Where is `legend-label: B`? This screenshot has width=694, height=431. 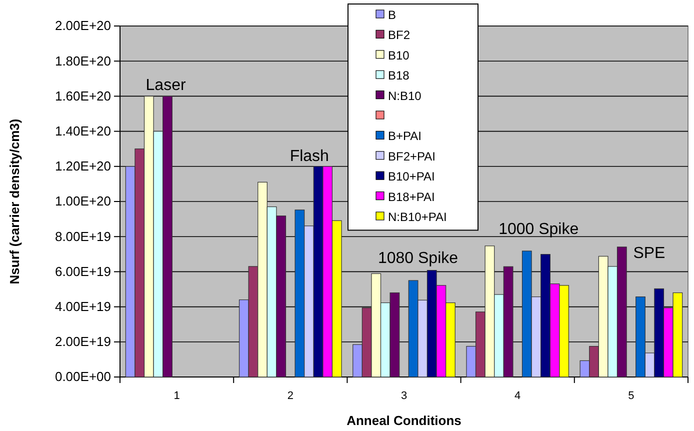 legend-label: B is located at coordinates (392, 15).